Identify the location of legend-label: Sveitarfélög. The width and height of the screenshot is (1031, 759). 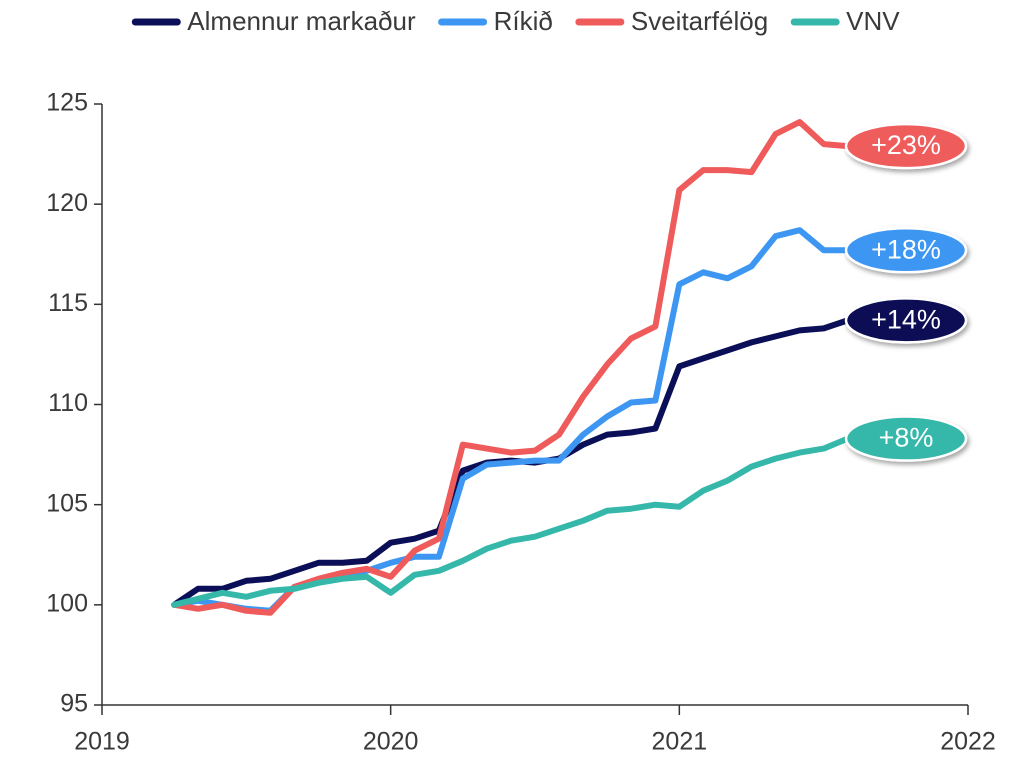
(699, 21).